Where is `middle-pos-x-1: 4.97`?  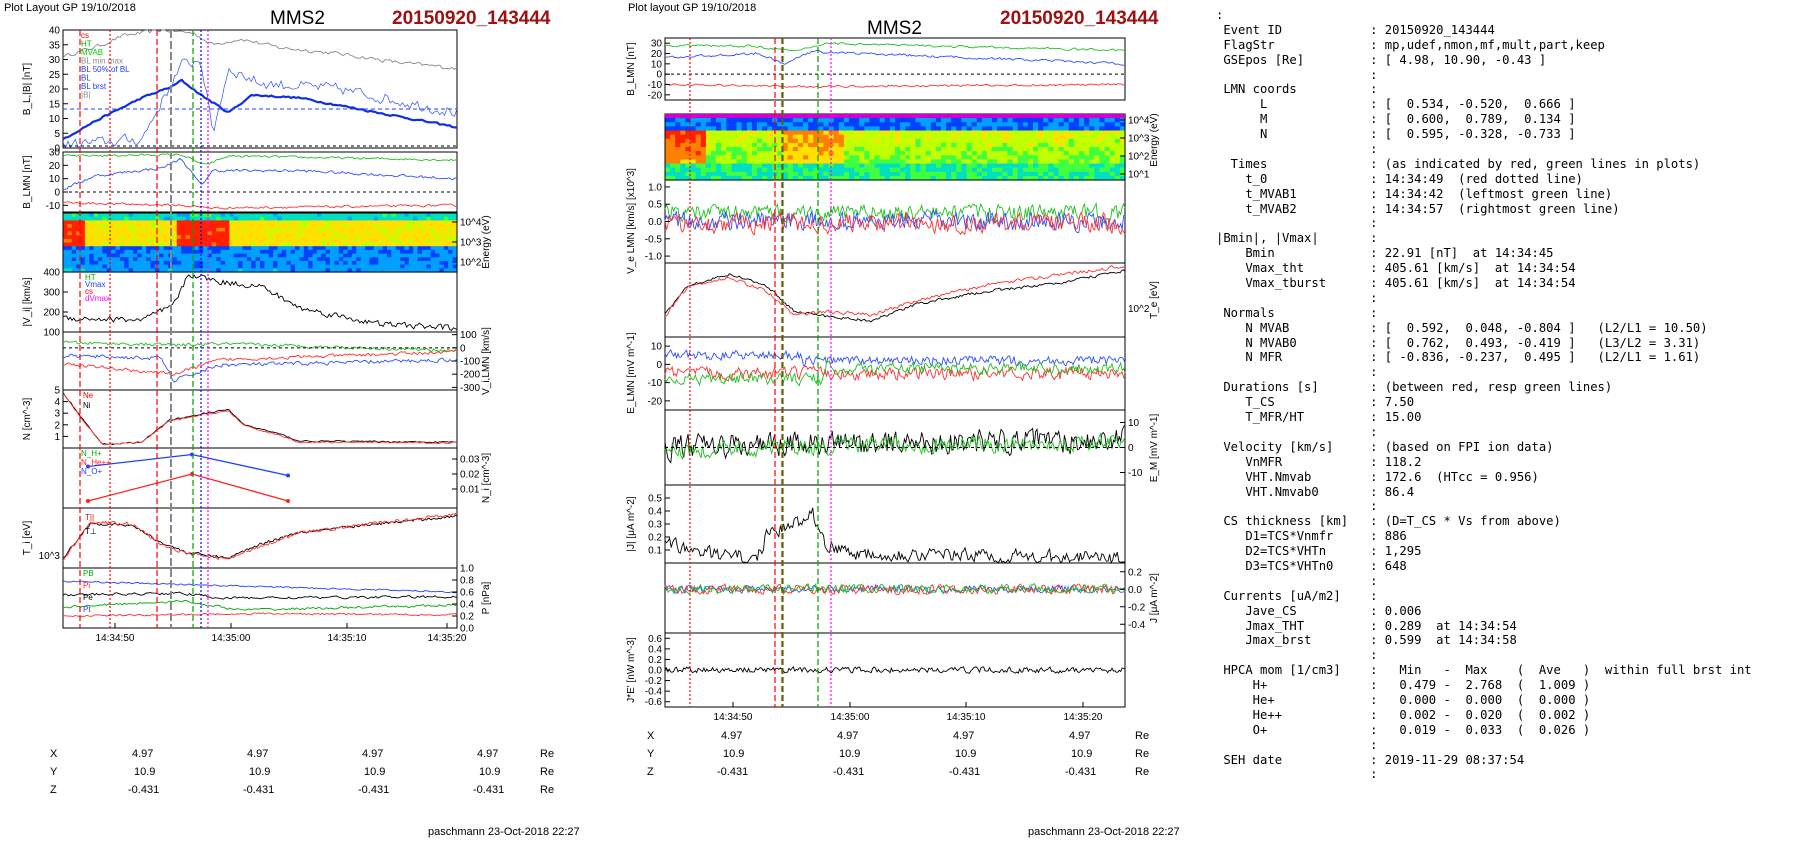 middle-pos-x-1: 4.97 is located at coordinates (732, 736).